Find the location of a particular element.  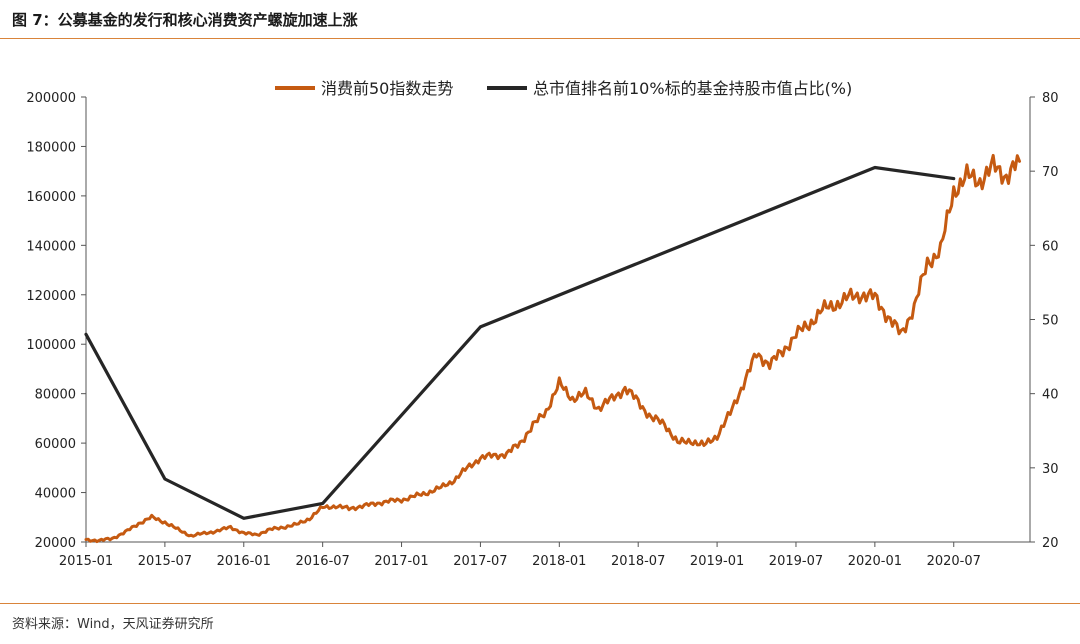

left-tick-label: 160000 is located at coordinates (51, 197).